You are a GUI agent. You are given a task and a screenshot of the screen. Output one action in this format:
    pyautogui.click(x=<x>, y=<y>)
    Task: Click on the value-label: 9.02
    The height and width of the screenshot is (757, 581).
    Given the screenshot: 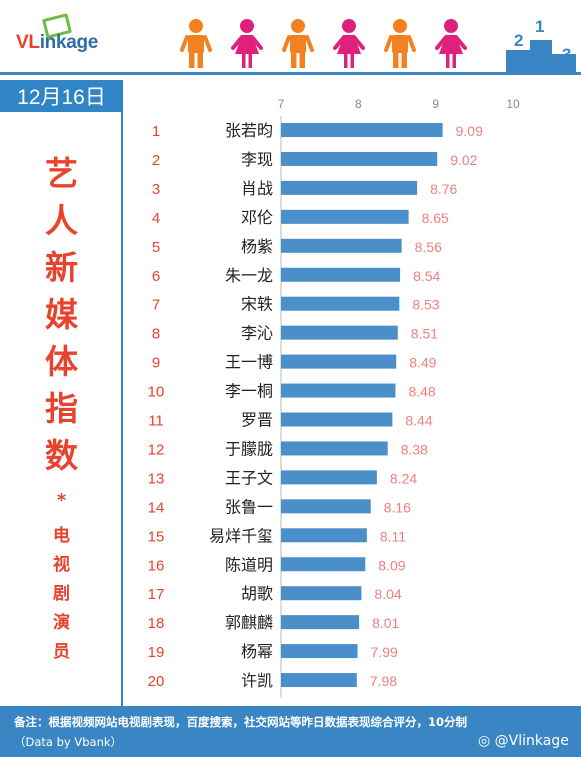 What is the action you would take?
    pyautogui.click(x=463, y=160)
    